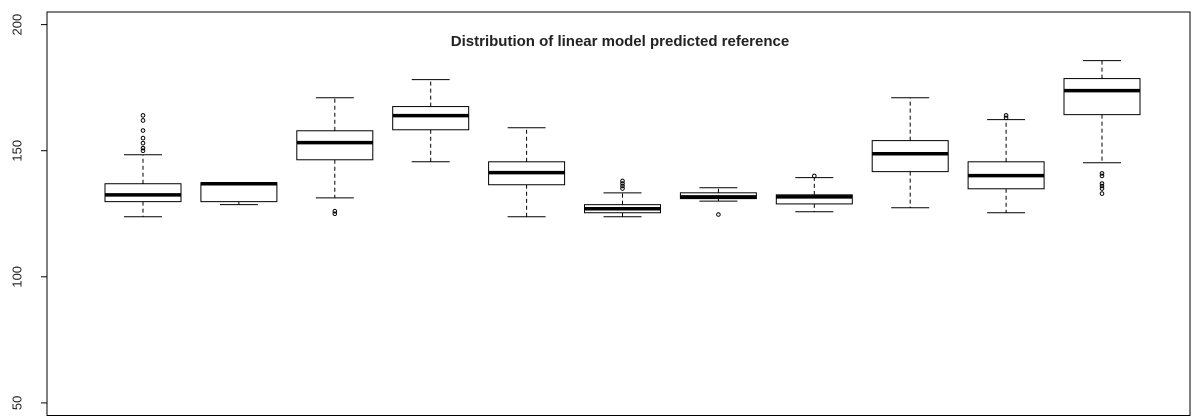  What do you see at coordinates (16, 25) in the screenshot?
I see `y-tick-label: 200` at bounding box center [16, 25].